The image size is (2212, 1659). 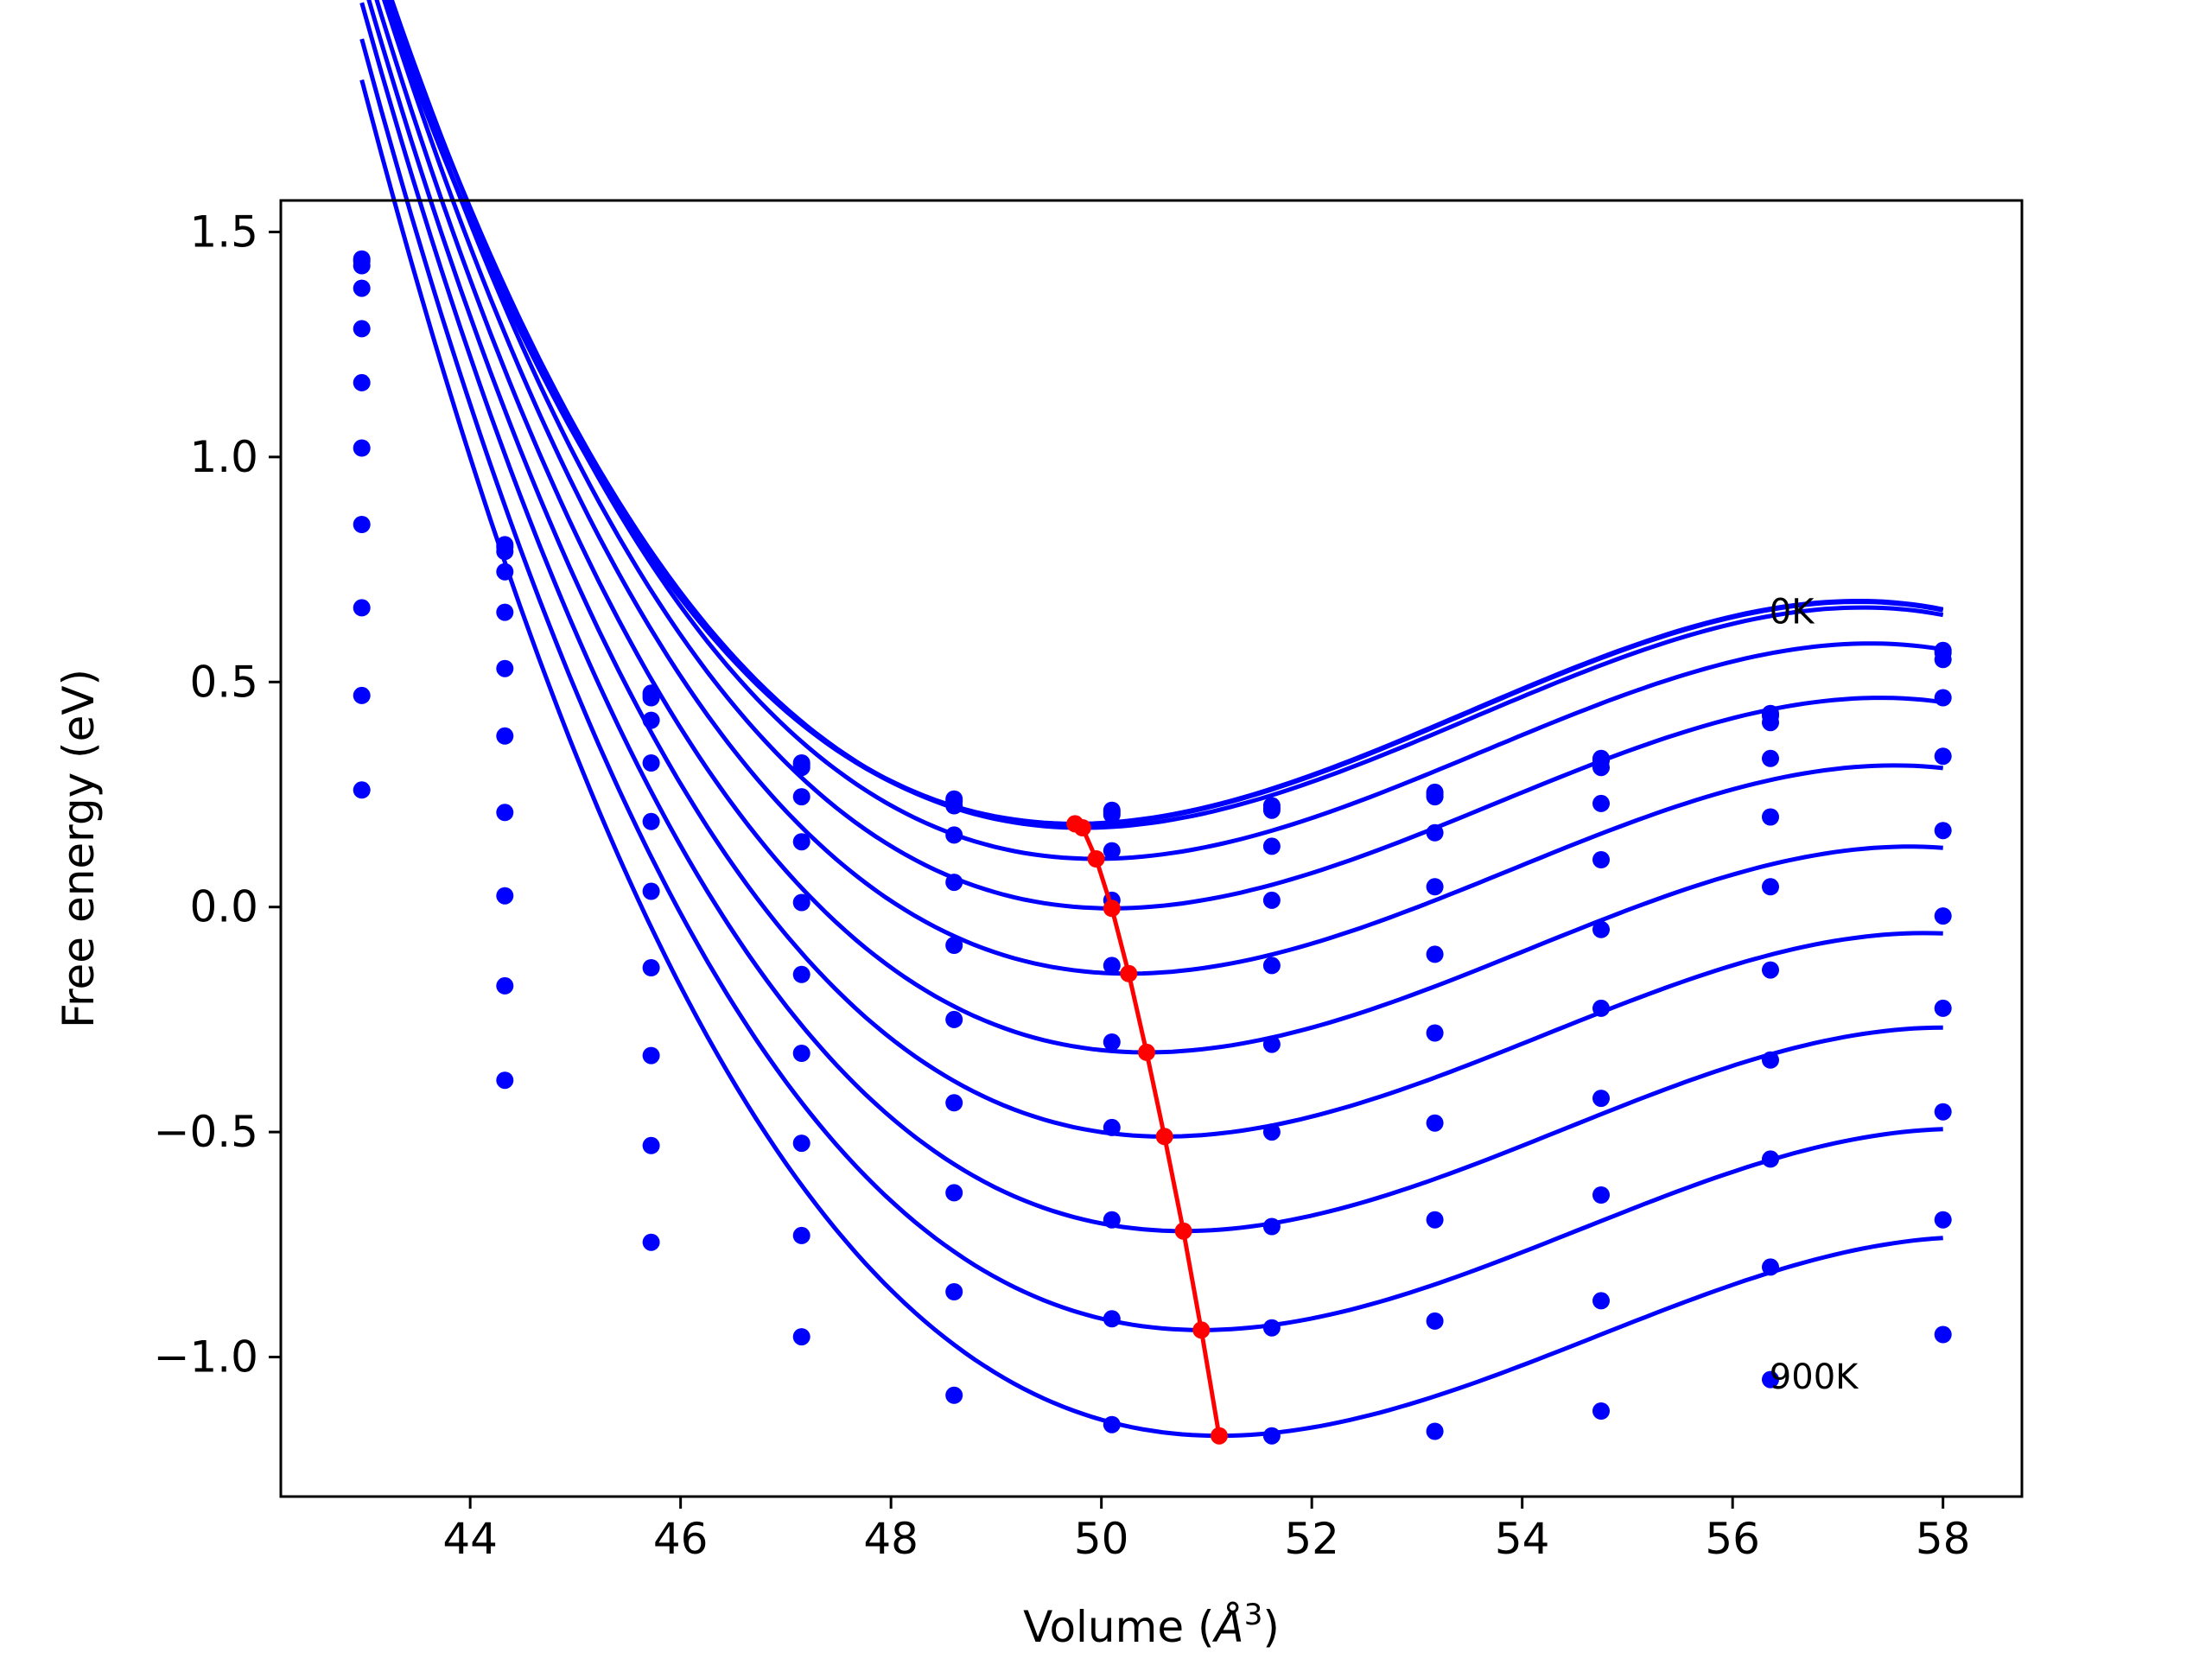 What do you see at coordinates (1732, 1539) in the screenshot?
I see `x-tick-label-6: 56` at bounding box center [1732, 1539].